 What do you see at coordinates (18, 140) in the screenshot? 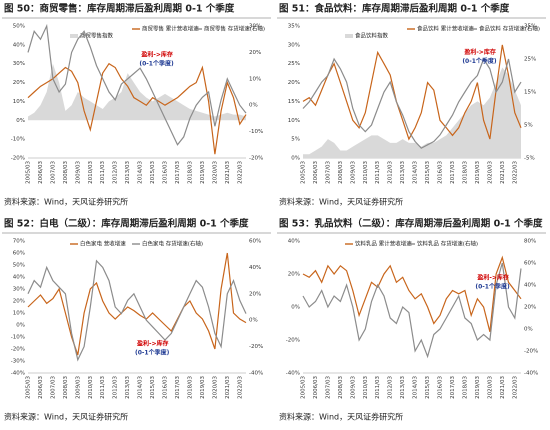
I see `y-tick-label: -10%` at bounding box center [18, 140].